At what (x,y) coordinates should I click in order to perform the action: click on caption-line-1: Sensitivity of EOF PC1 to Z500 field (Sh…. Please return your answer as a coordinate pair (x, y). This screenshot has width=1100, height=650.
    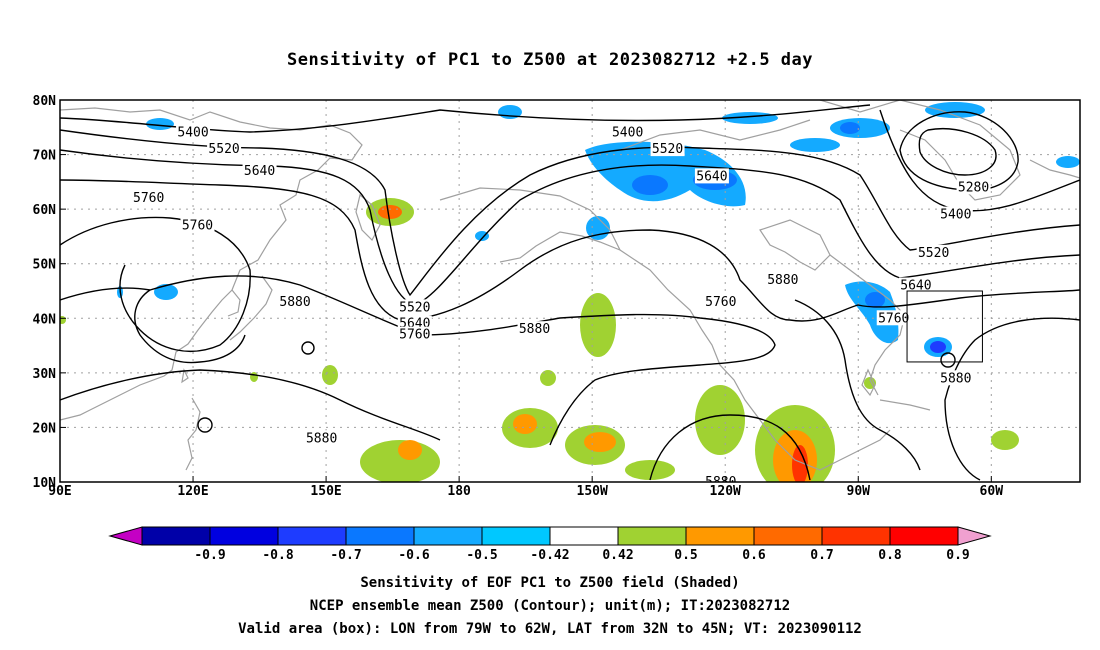
    Looking at the image, I should click on (550, 583).